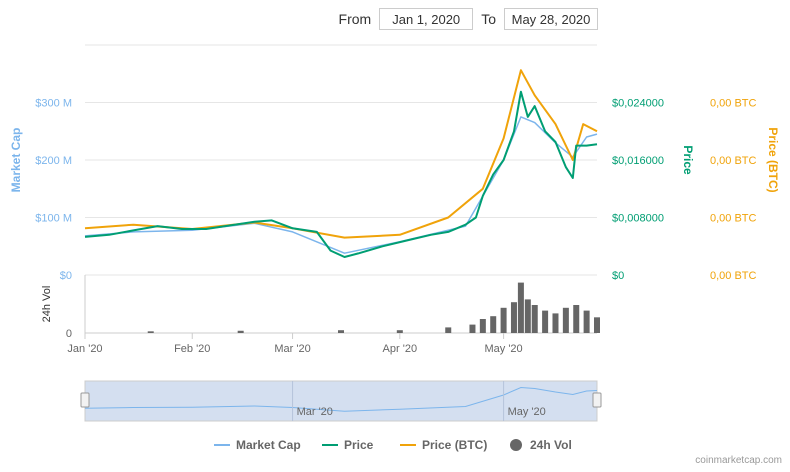  Describe the element at coordinates (393, 445) in the screenshot. I see `legend: Market Cap Price Price (BTC) 24h Vol` at that location.